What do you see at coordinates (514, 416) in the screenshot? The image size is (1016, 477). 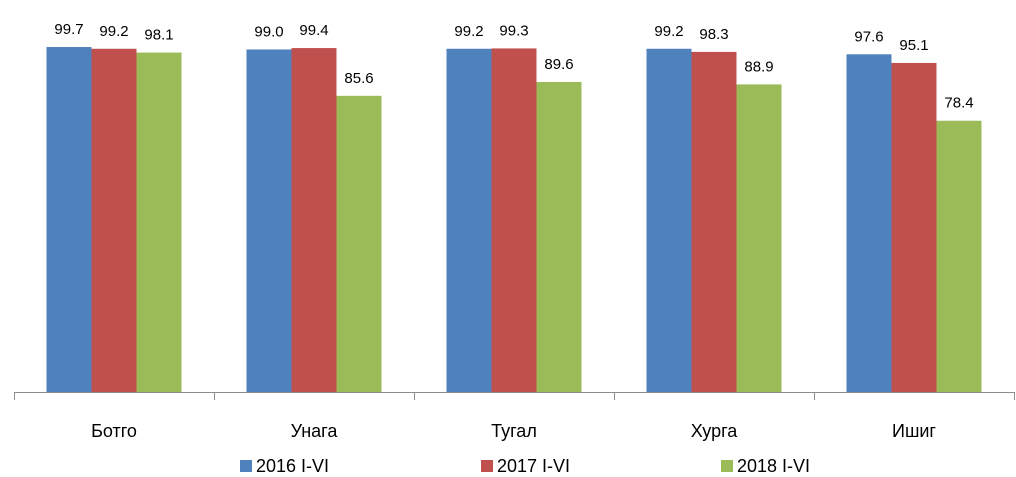 I see `category-axis: Ботго Унага Тугал Хурга Ишиг` at bounding box center [514, 416].